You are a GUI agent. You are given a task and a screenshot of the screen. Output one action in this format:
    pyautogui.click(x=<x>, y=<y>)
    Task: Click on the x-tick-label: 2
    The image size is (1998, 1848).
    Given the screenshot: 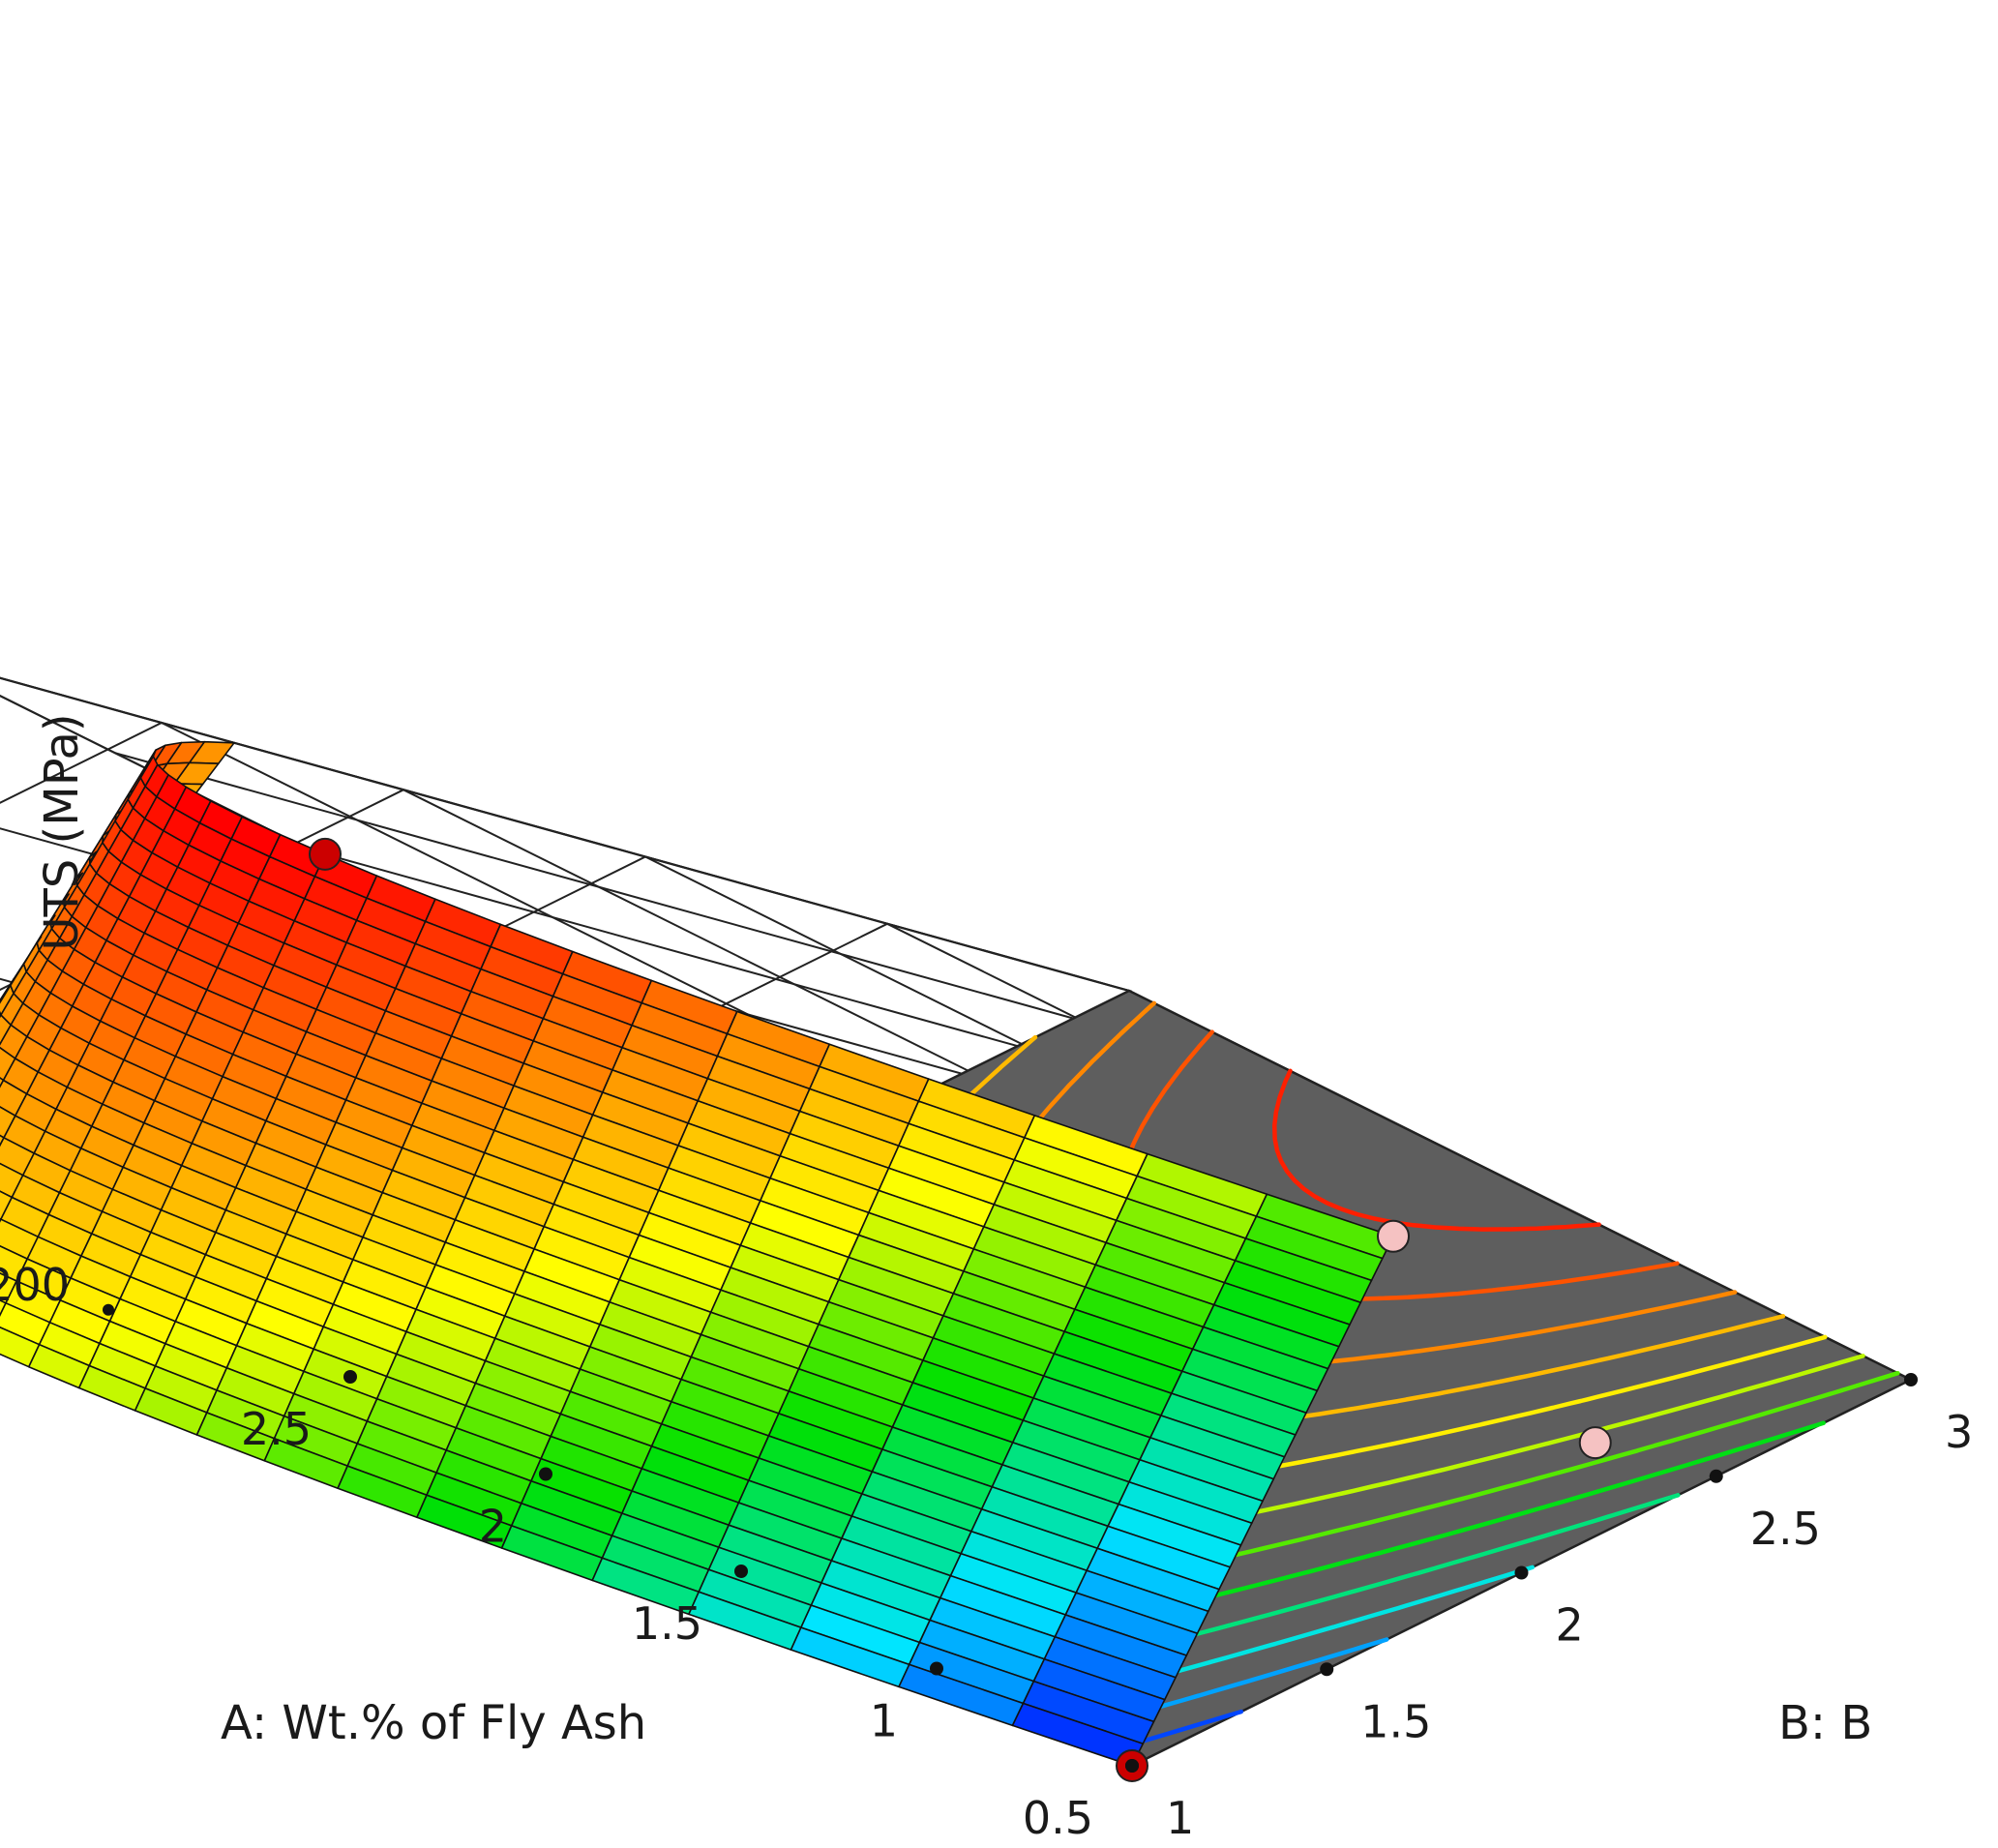 What is the action you would take?
    pyautogui.click(x=493, y=1527)
    